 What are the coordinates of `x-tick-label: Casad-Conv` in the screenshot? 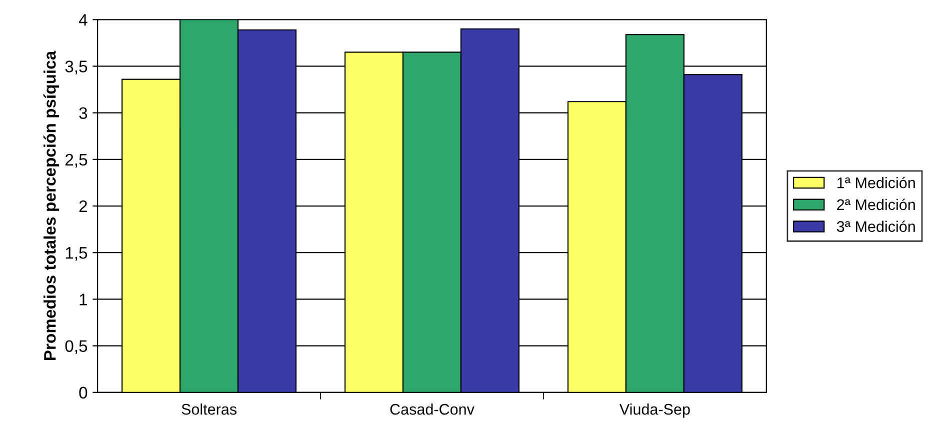 It's located at (432, 409).